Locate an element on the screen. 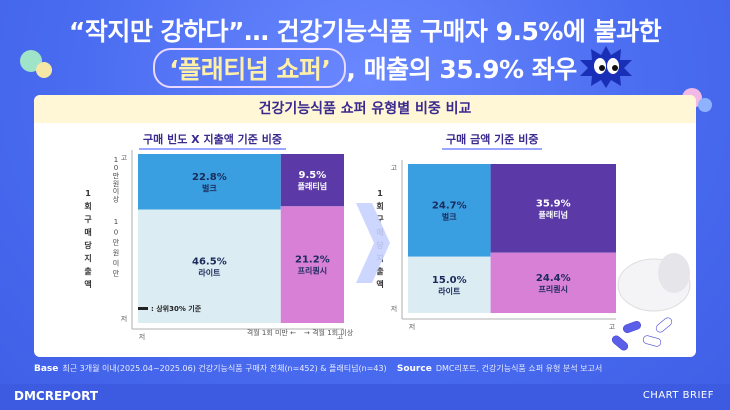 The height and width of the screenshot is (410, 730). row-label-top: 상 is located at coordinates (116, 199).